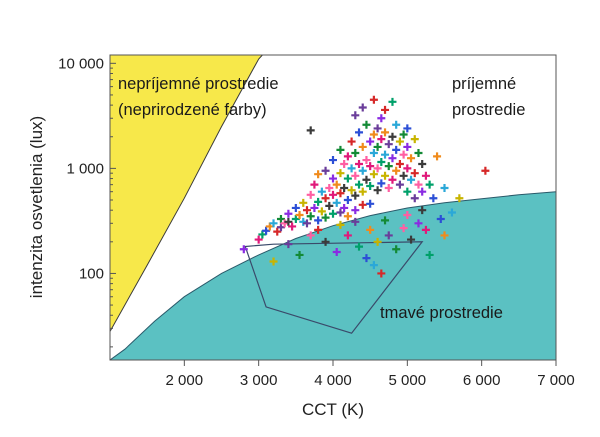  What do you see at coordinates (482, 380) in the screenshot?
I see `x-tick-label: 6 000` at bounding box center [482, 380].